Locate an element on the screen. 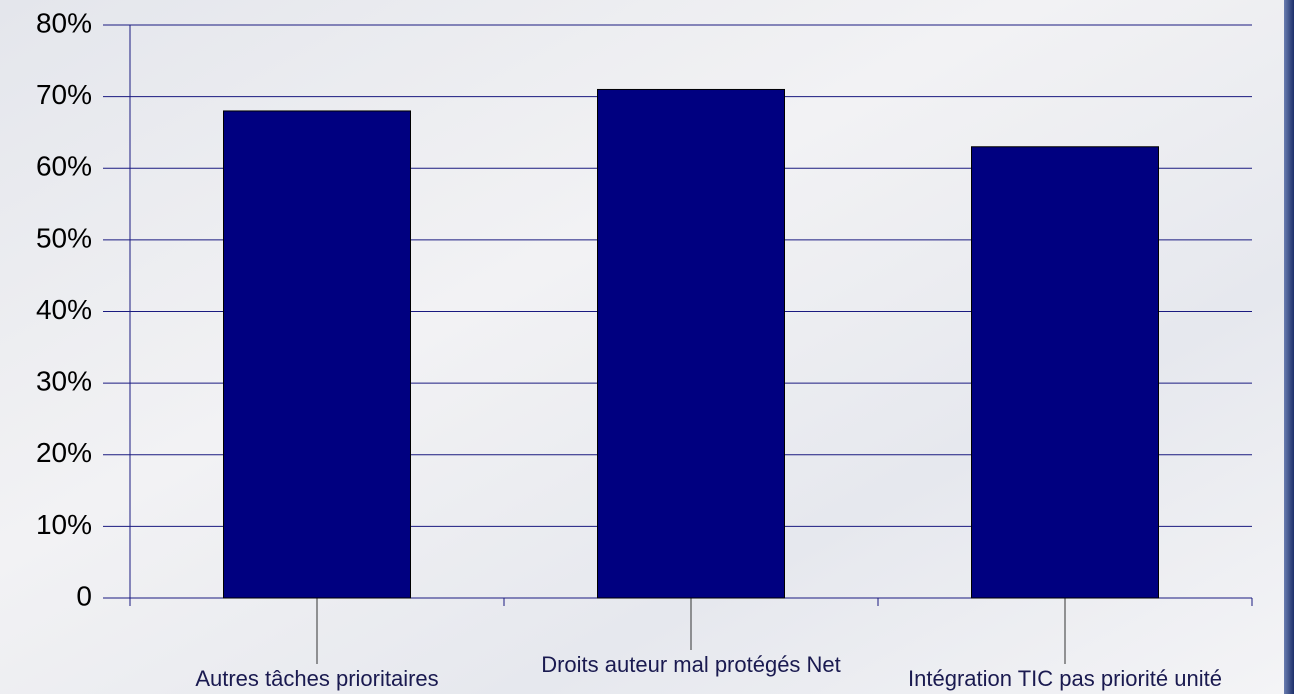 Image resolution: width=1294 pixels, height=694 pixels. frame-edge is located at coordinates (1289, 347).